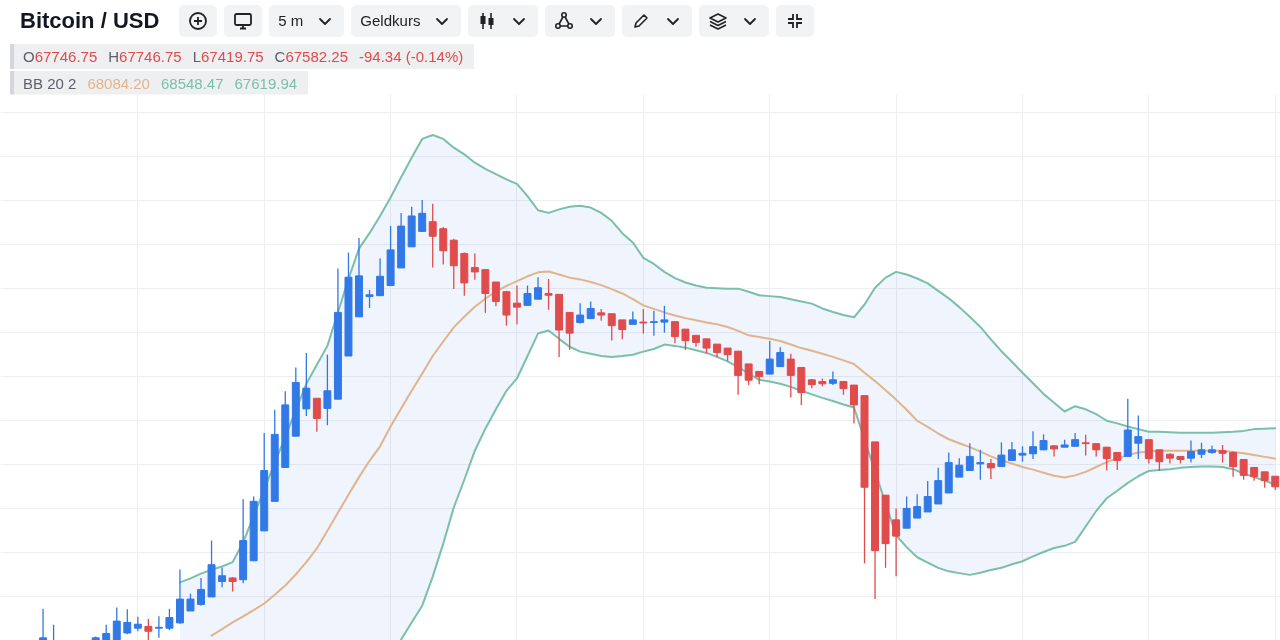 The width and height of the screenshot is (1280, 640). I want to click on text: O67746.75, so click(60, 56).